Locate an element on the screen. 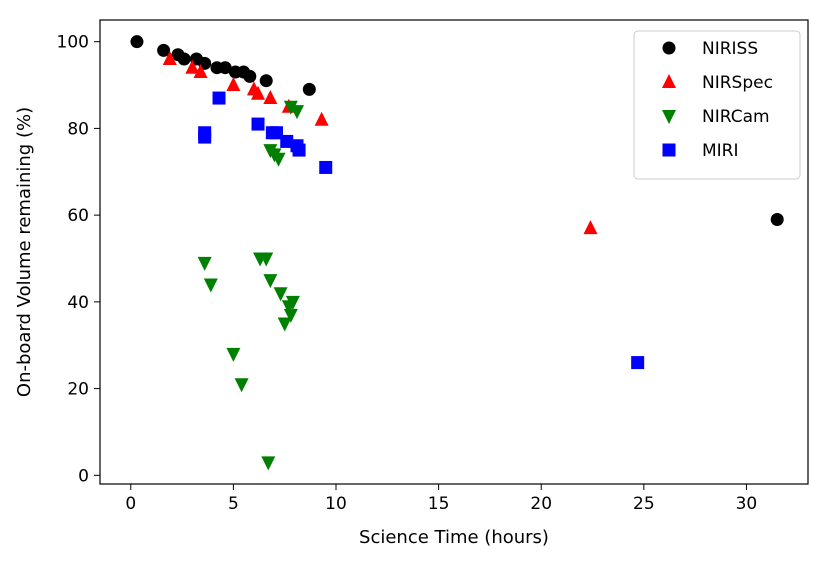 The height and width of the screenshot is (563, 831). legend-marker-nircam is located at coordinates (669, 117).